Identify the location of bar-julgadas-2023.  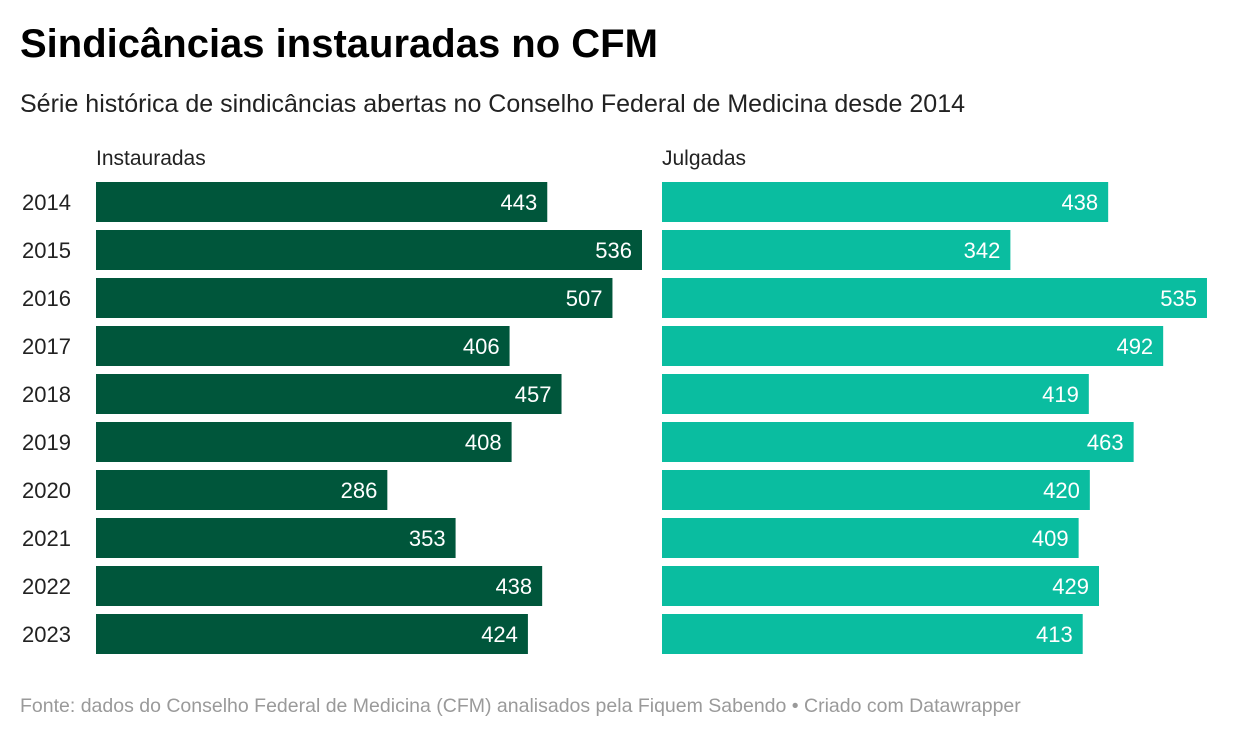
(872, 634).